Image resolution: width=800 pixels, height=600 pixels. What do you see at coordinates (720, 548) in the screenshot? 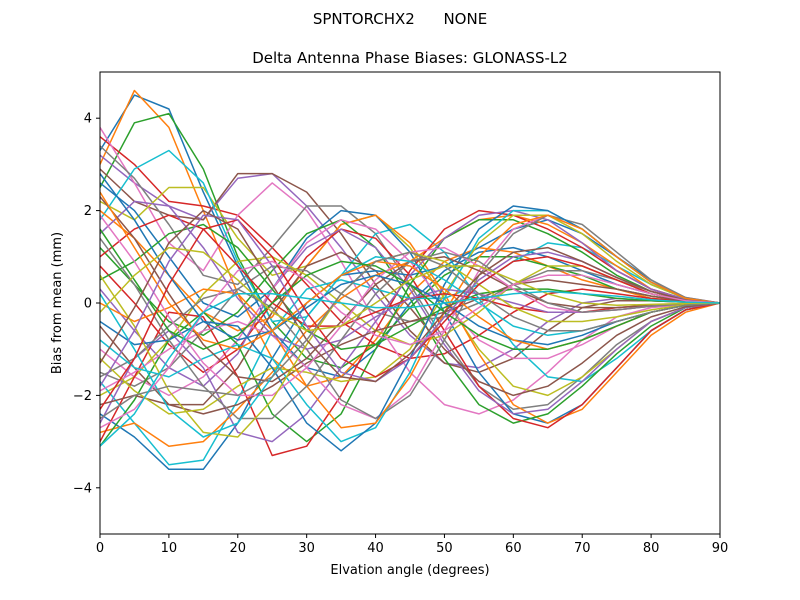
I see `x-tick-label: 90` at bounding box center [720, 548].